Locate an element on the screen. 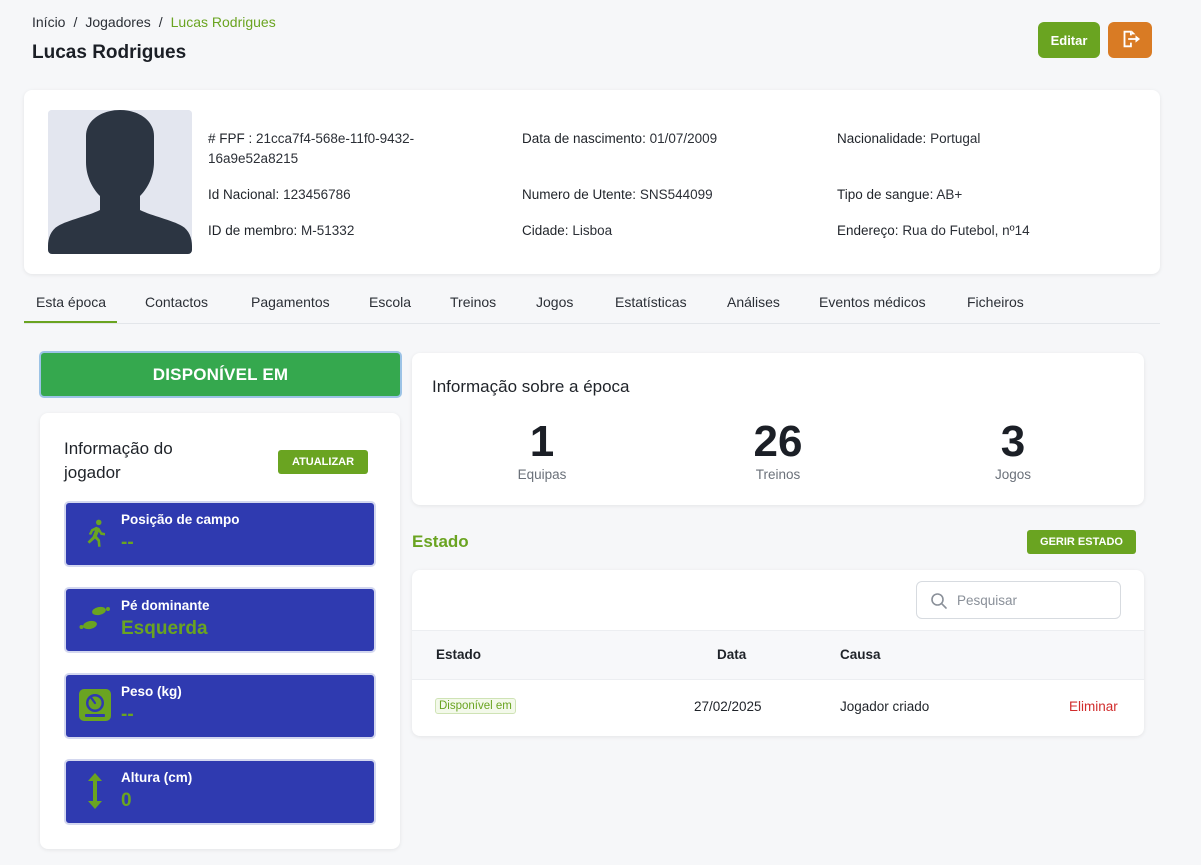  blood-type-info: Tipo de sangue: AB+ is located at coordinates (899, 195).